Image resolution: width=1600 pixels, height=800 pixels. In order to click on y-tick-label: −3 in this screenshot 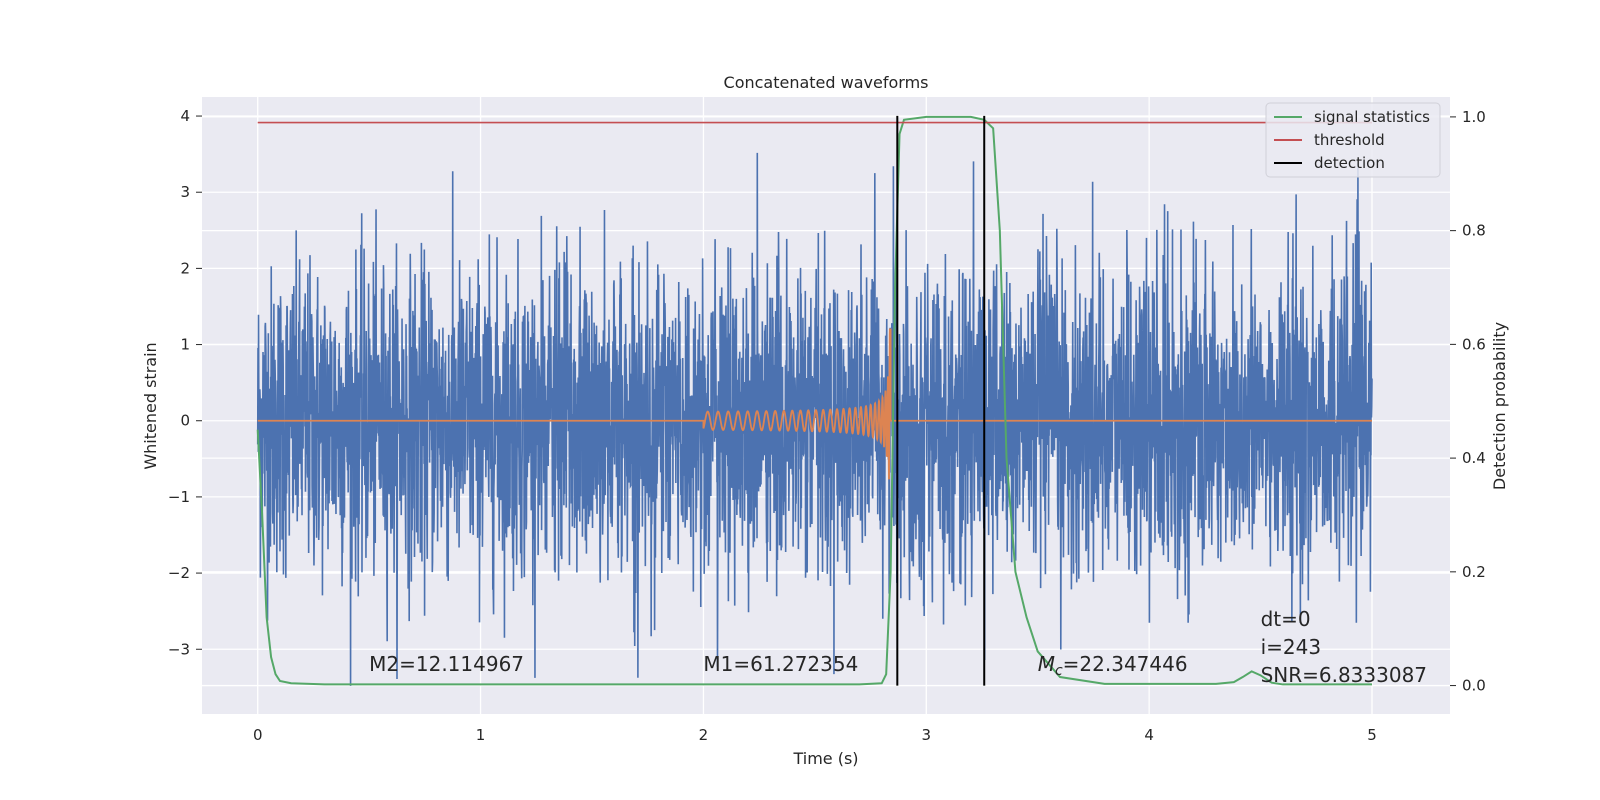, I will do `click(179, 649)`.